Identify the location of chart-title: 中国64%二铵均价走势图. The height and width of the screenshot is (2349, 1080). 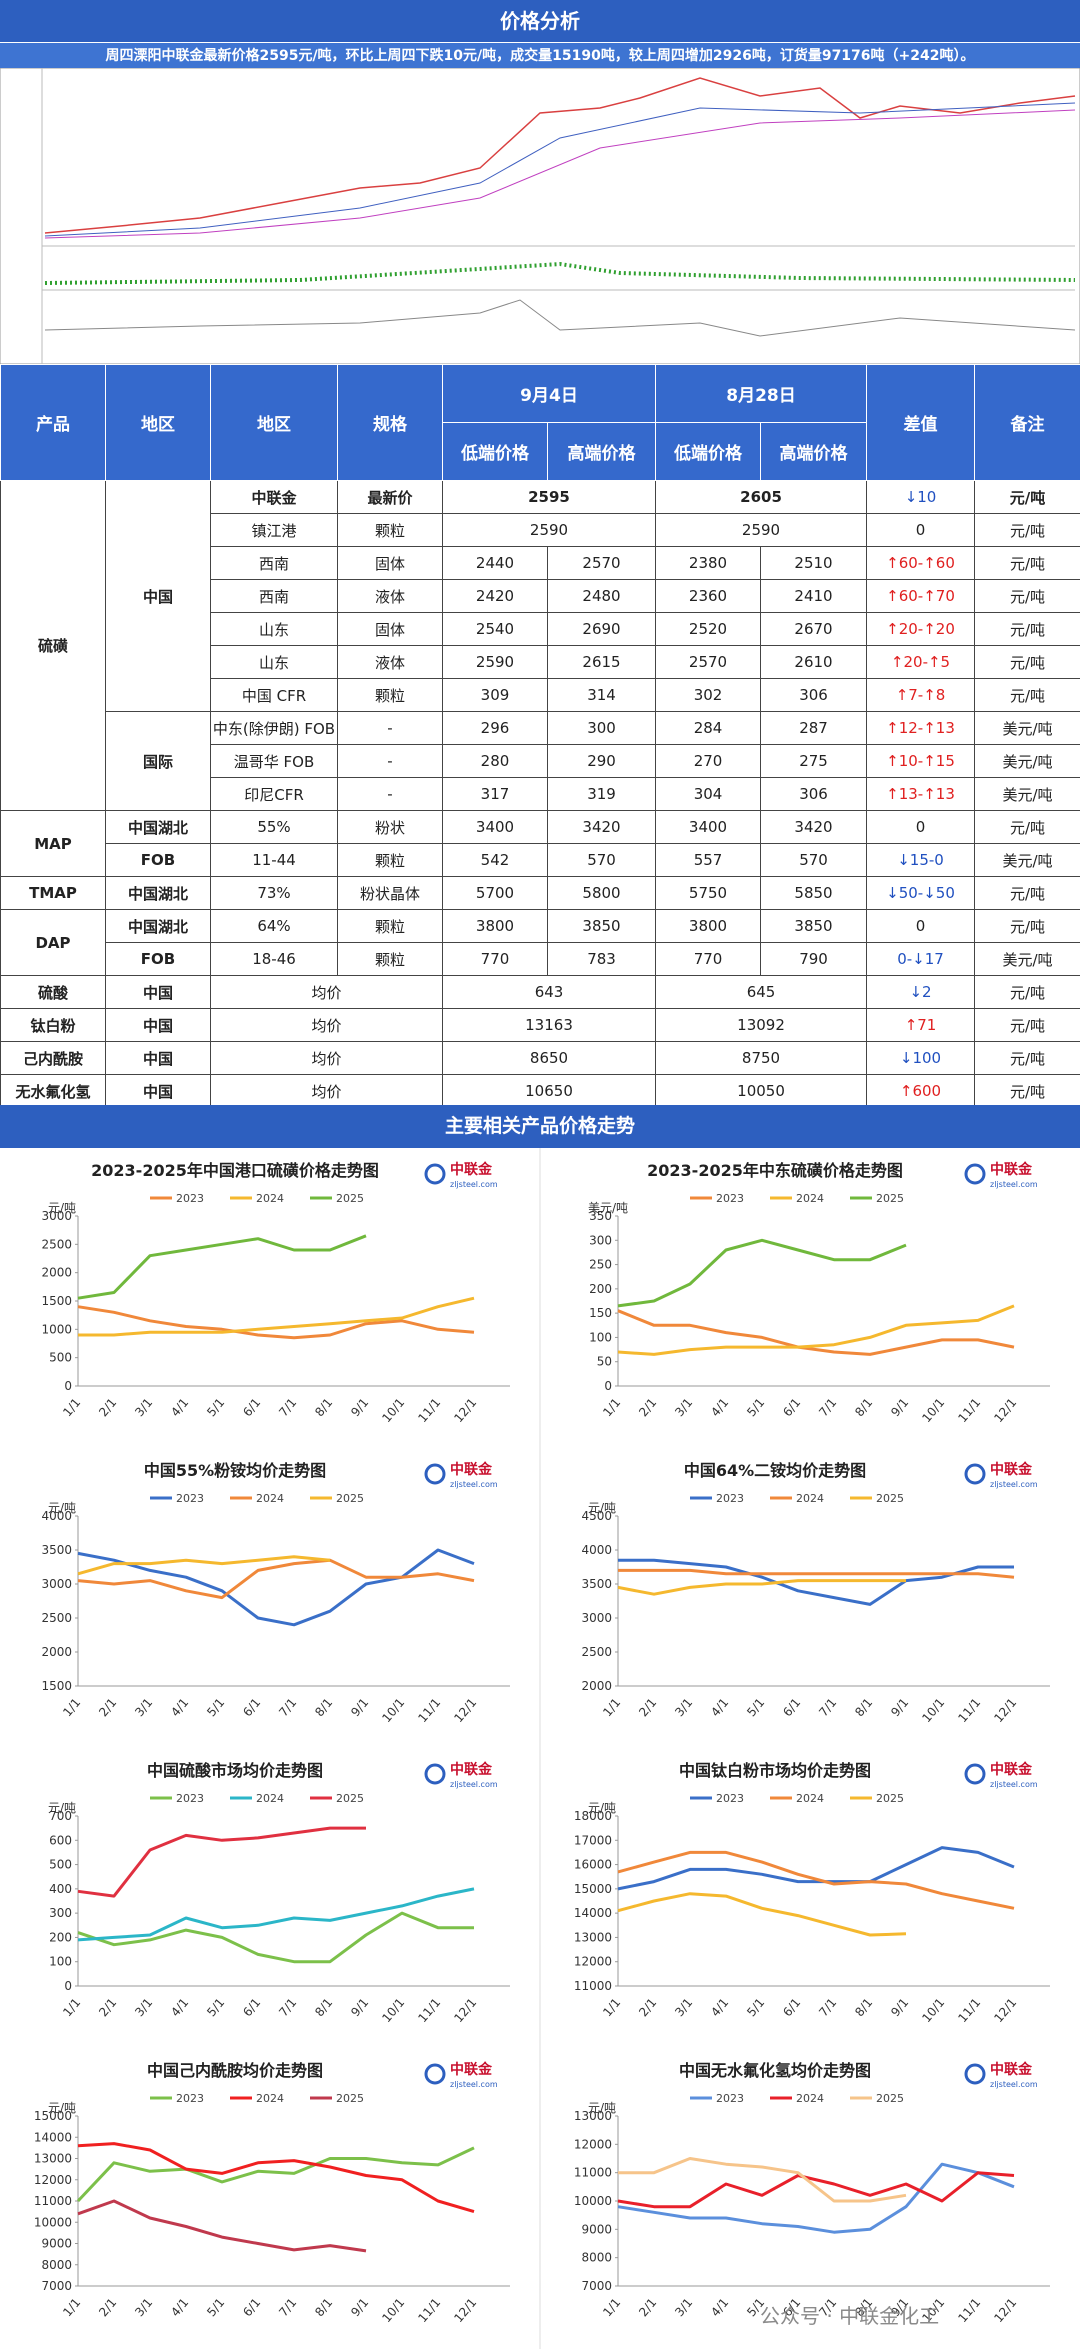
(775, 1470).